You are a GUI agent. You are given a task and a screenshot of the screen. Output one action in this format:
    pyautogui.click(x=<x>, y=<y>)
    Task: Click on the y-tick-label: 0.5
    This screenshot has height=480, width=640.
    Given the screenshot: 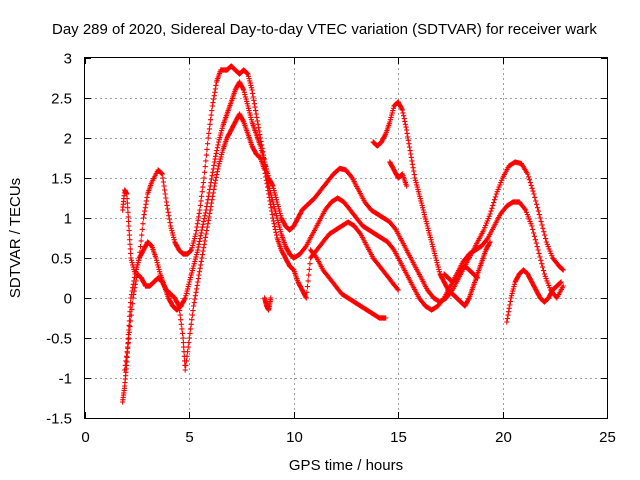 What is the action you would take?
    pyautogui.click(x=61, y=259)
    